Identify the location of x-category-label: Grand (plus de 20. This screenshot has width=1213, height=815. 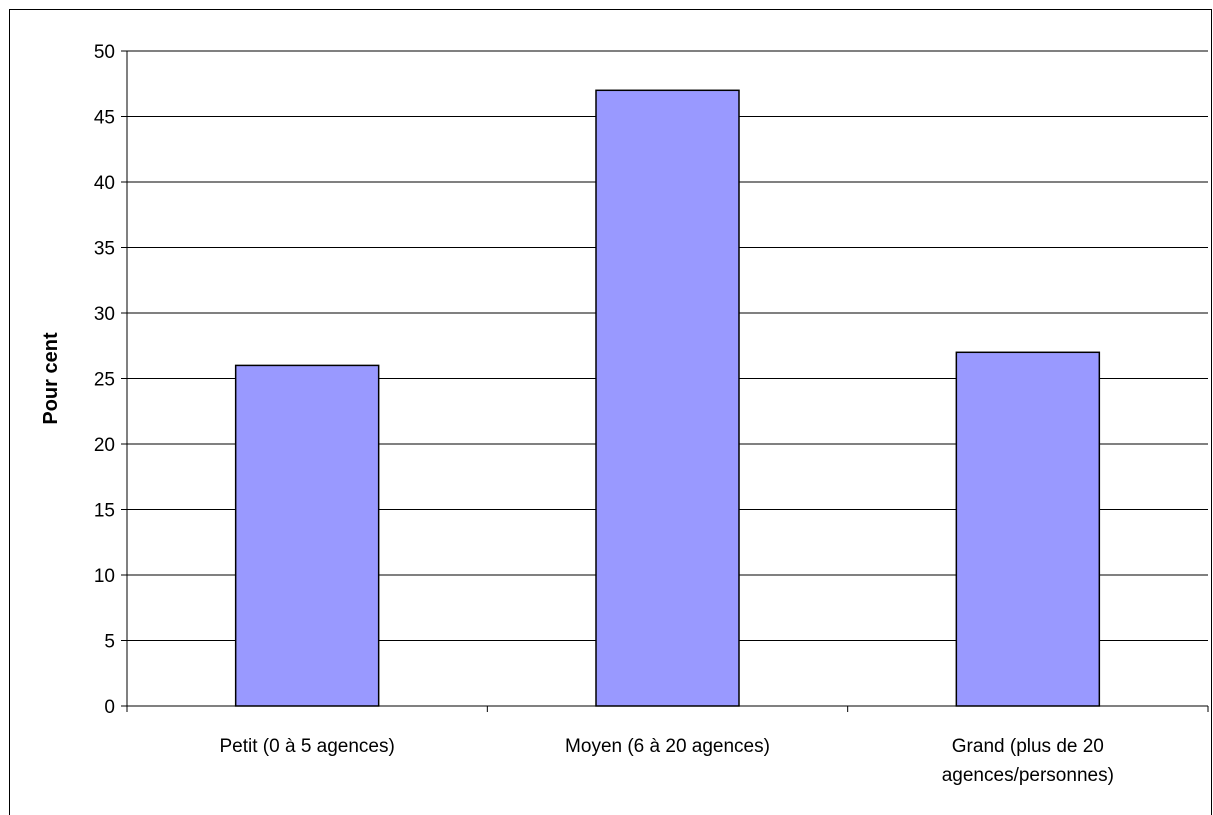
(1028, 746).